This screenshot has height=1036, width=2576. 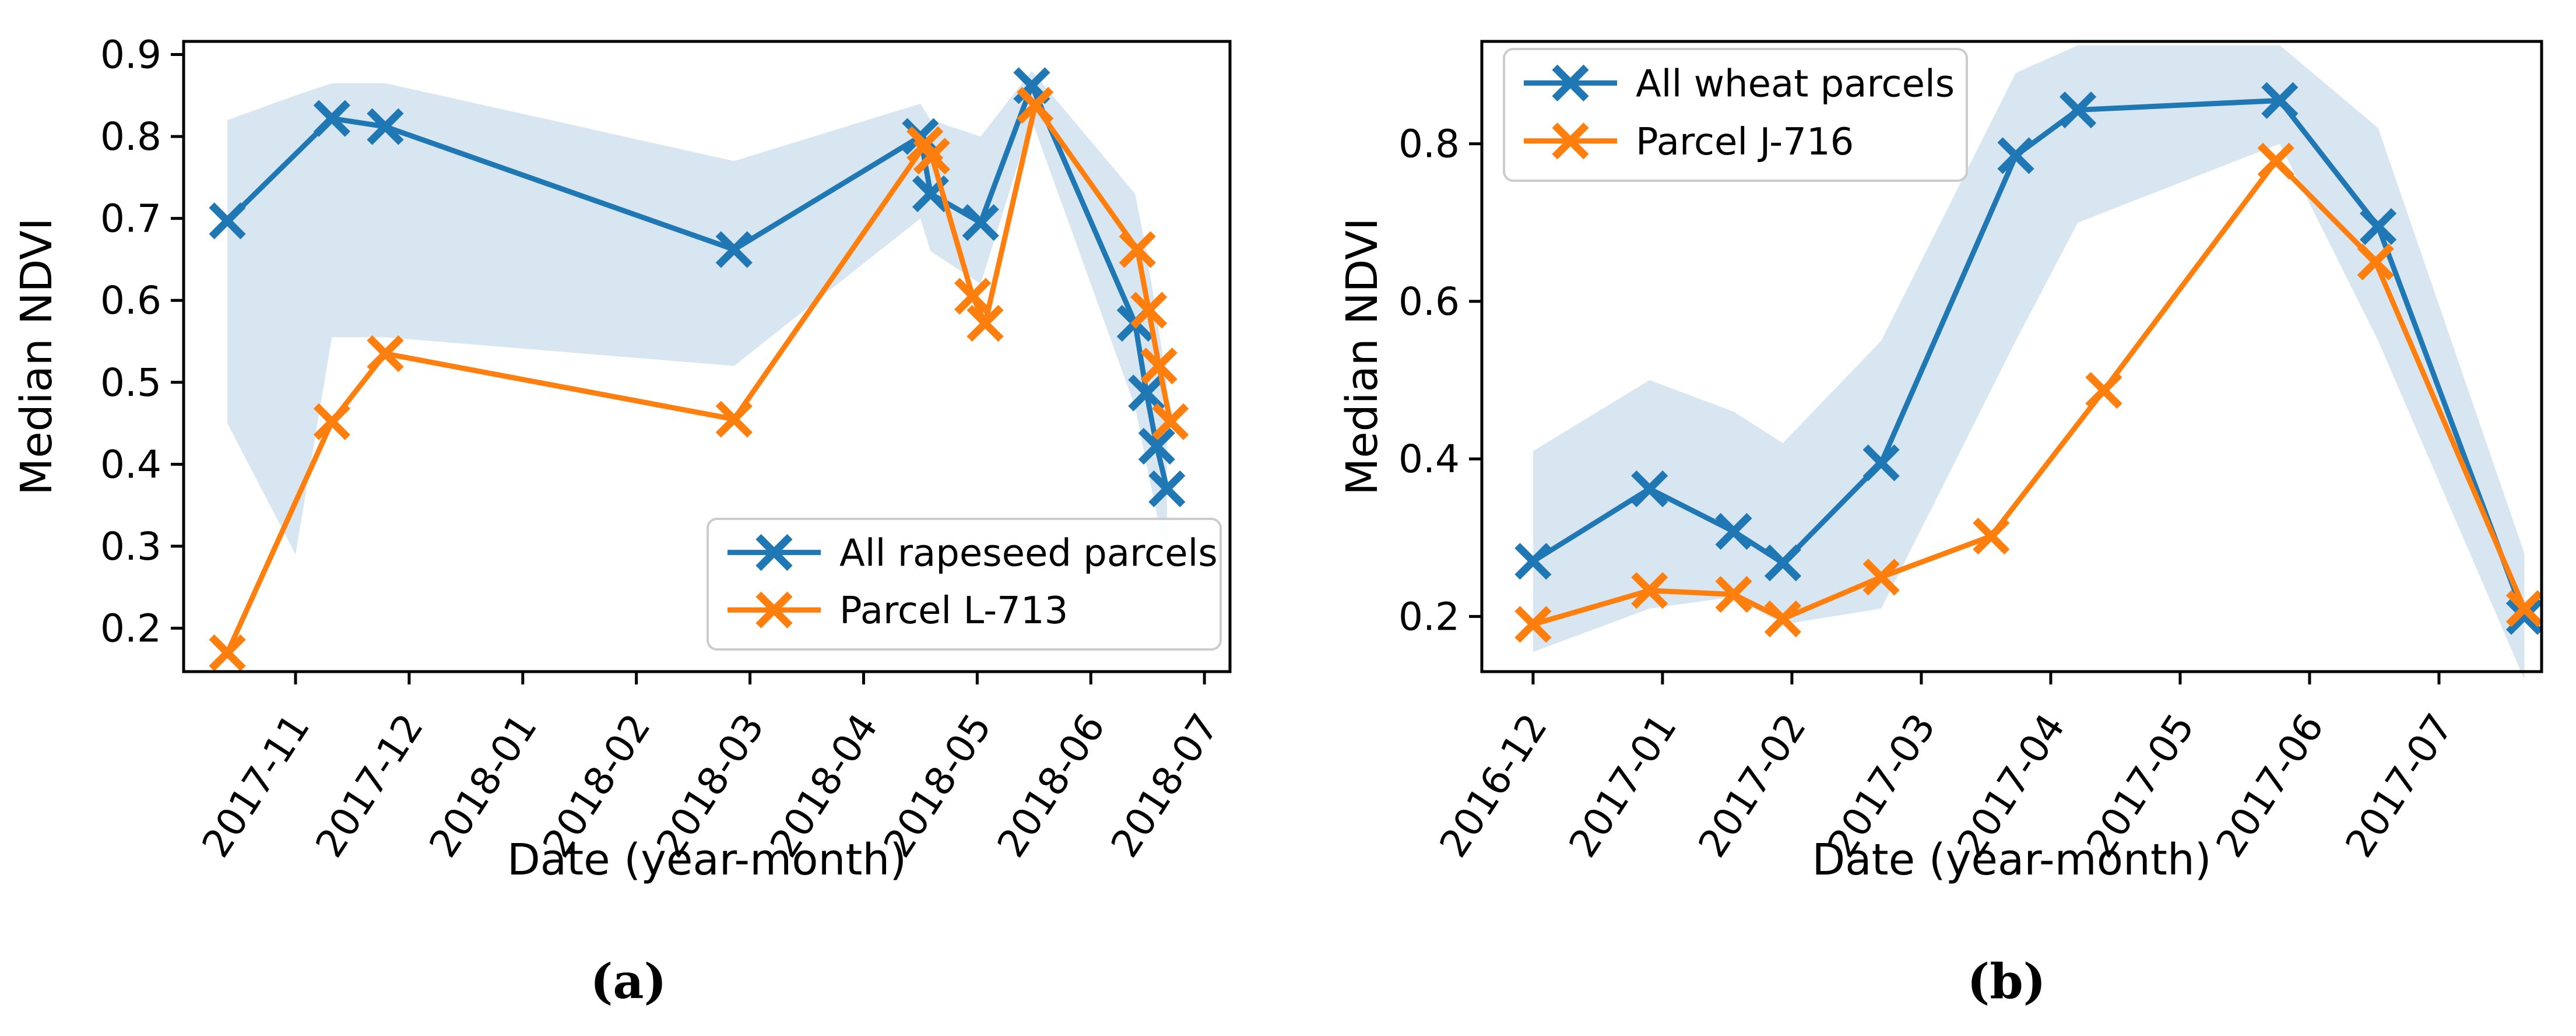 What do you see at coordinates (2006, 982) in the screenshot?
I see `caption-panel-b: (b)` at bounding box center [2006, 982].